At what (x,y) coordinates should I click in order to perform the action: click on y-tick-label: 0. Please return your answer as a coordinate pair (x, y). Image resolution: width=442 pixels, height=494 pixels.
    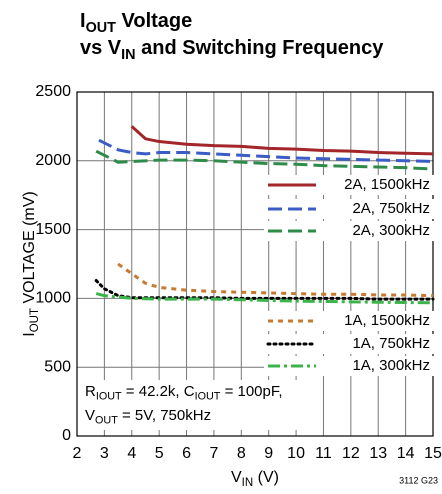
    Looking at the image, I should click on (66, 435).